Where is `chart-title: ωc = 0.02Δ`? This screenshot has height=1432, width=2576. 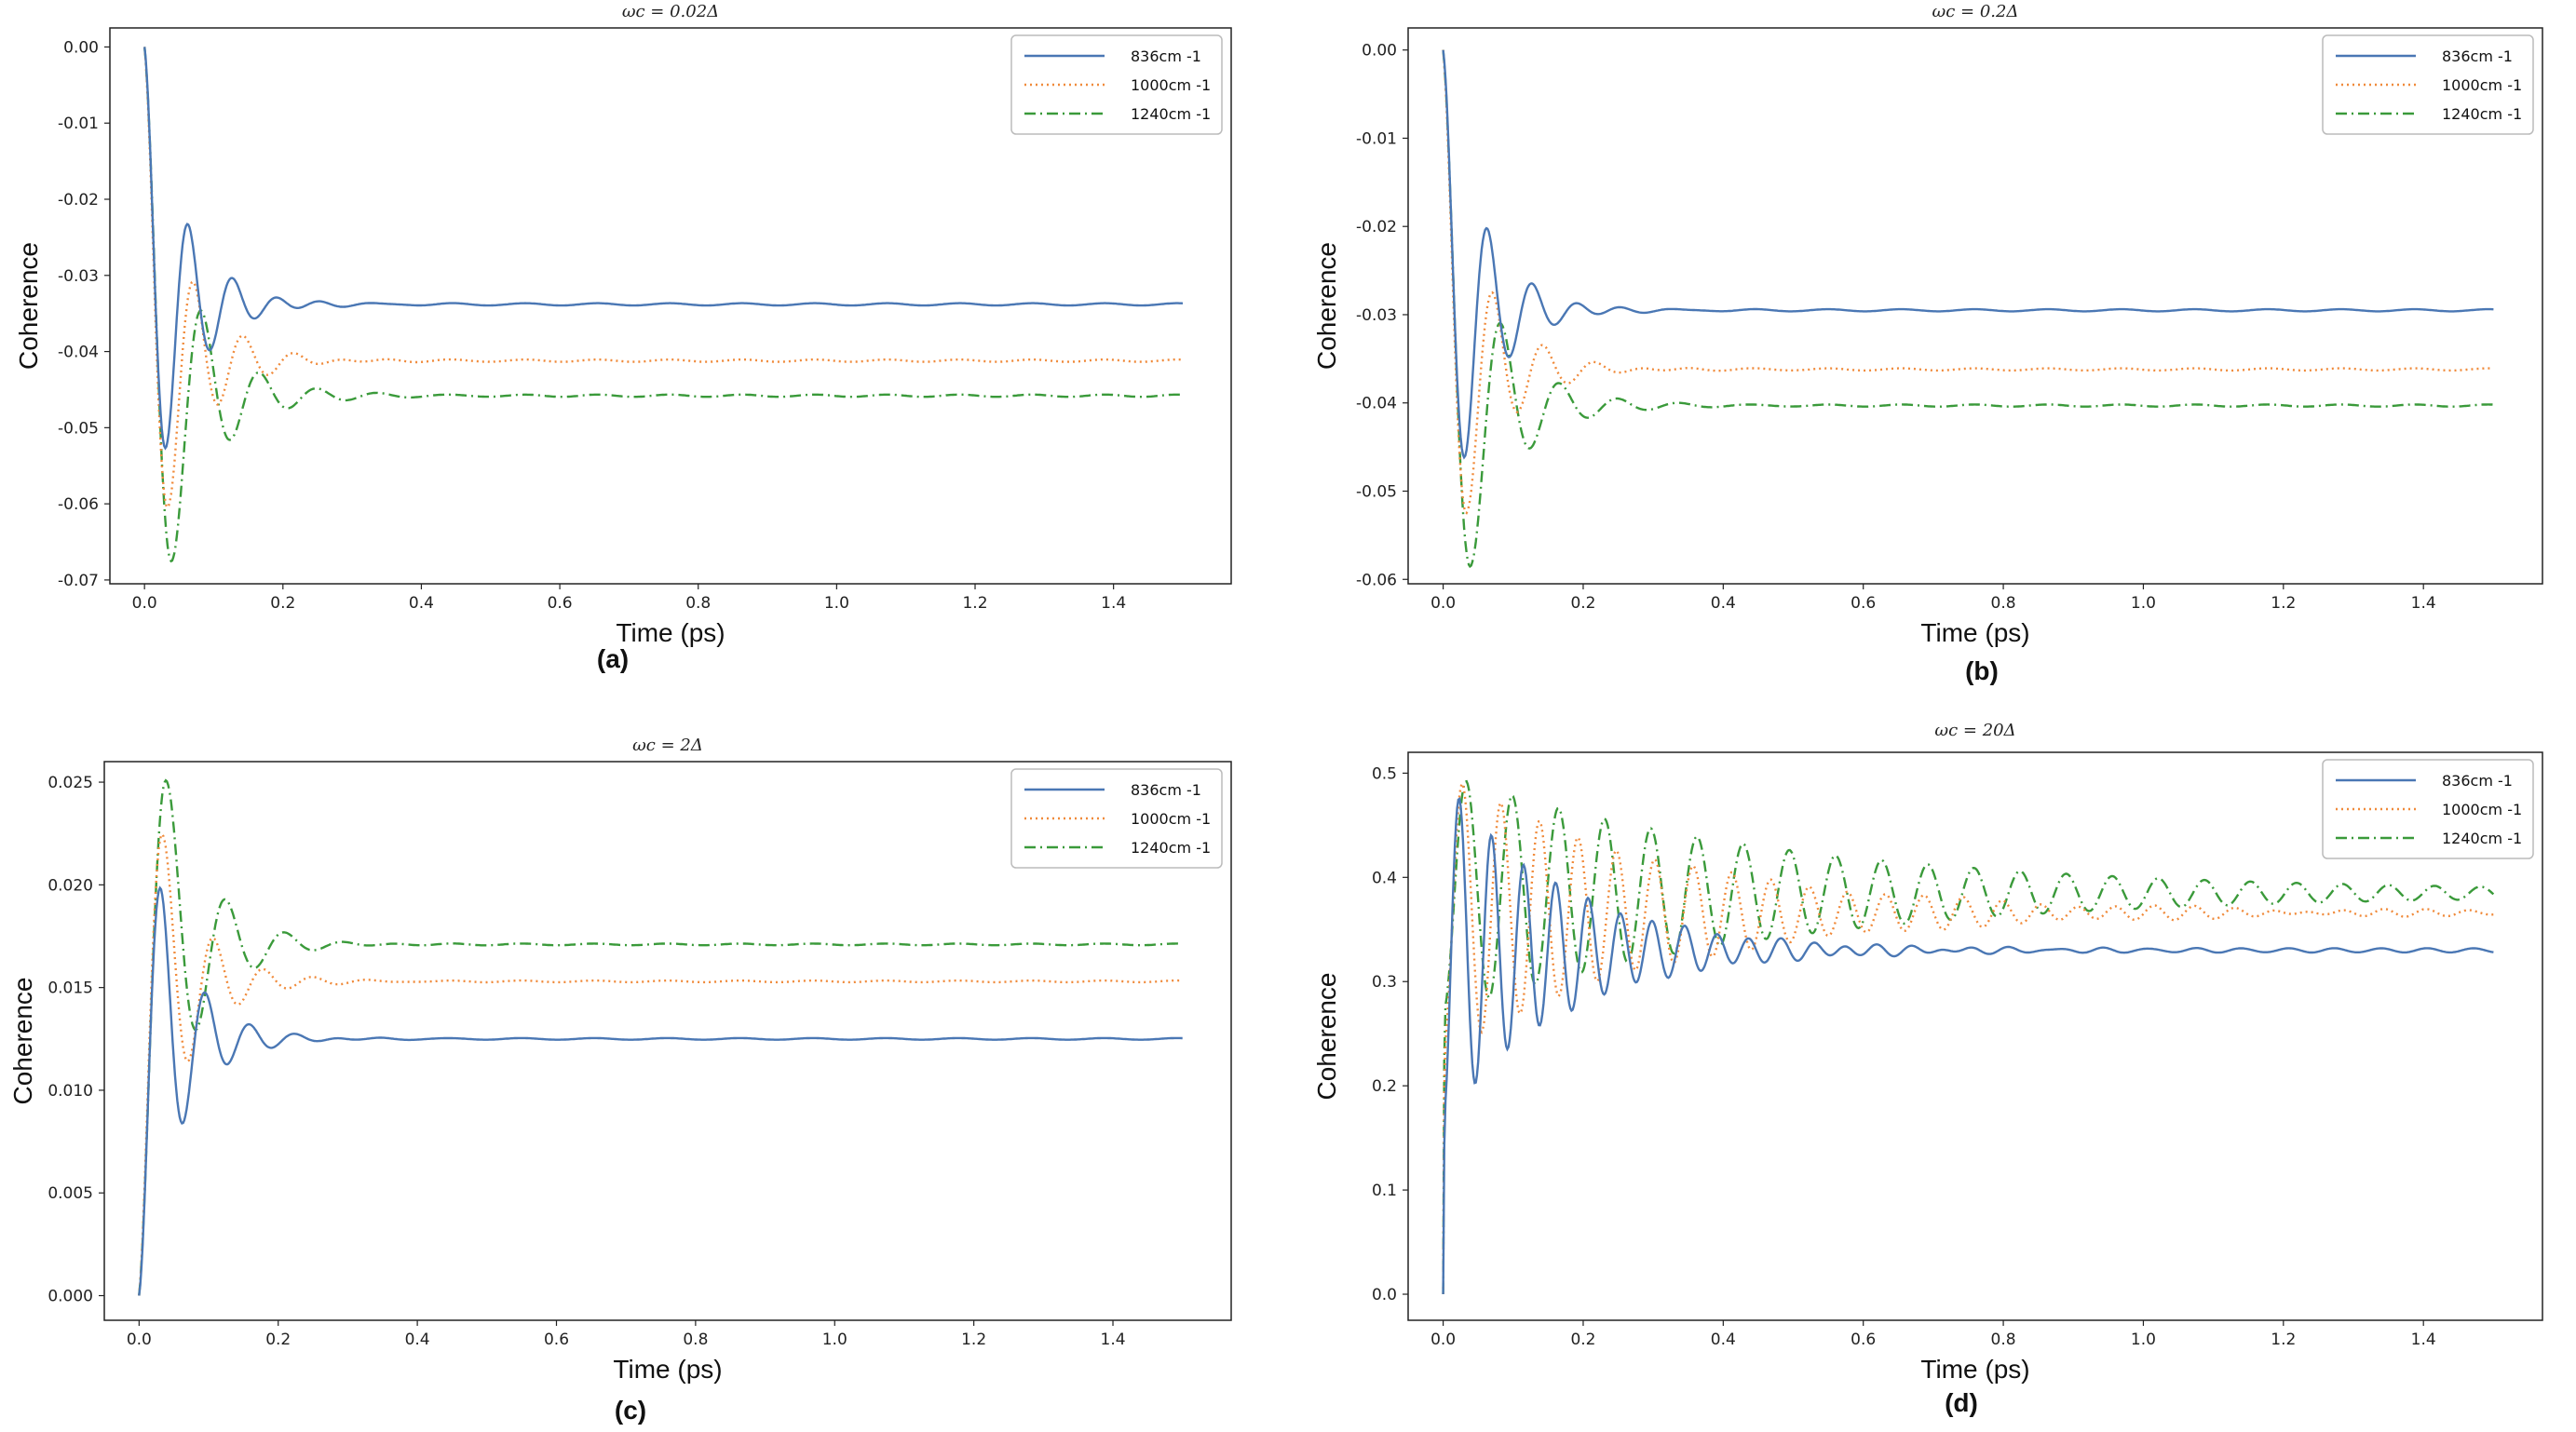
chart-title: ωc = 0.02Δ is located at coordinates (670, 11).